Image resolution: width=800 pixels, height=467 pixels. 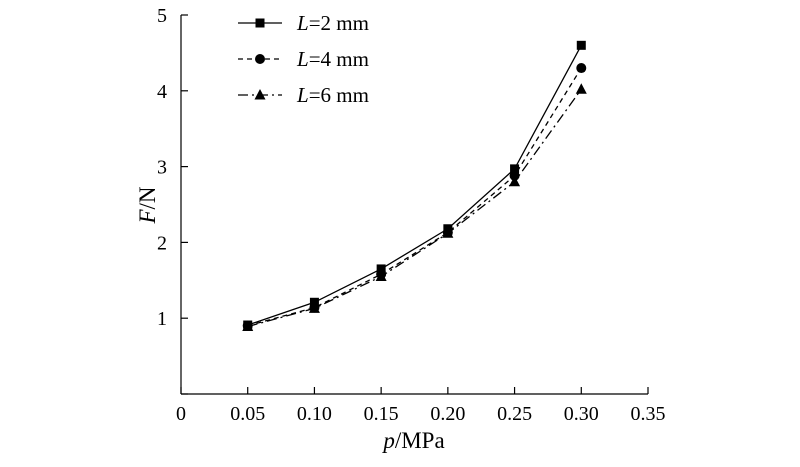 What do you see at coordinates (332, 95) in the screenshot?
I see `legend-label: L=6 mm` at bounding box center [332, 95].